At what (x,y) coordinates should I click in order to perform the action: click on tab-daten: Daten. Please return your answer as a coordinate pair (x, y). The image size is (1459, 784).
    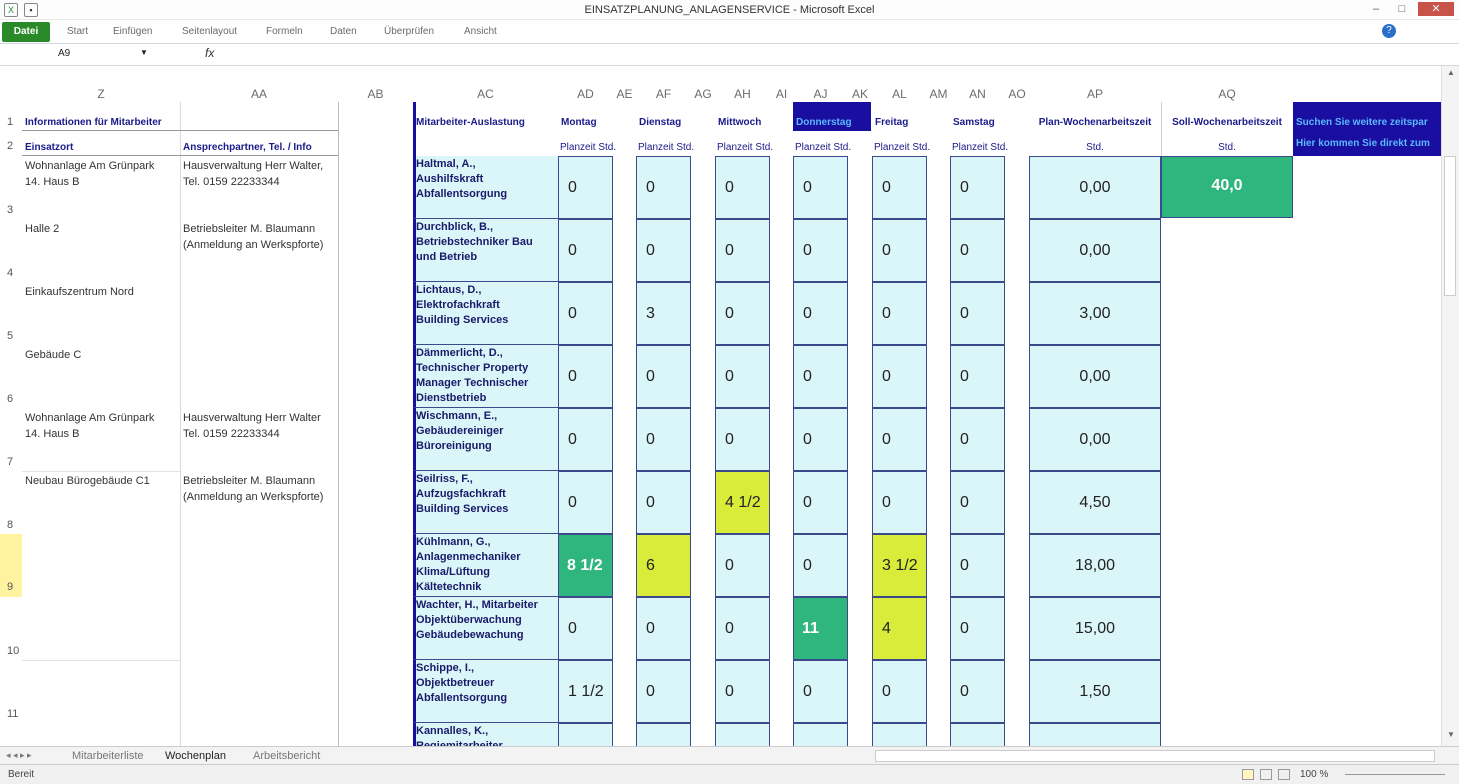
    Looking at the image, I should click on (343, 31).